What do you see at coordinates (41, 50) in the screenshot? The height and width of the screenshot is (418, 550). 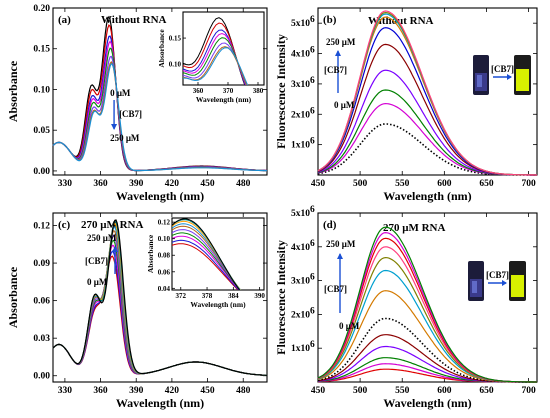 I see `y-tick-label: 0.15` at bounding box center [41, 50].